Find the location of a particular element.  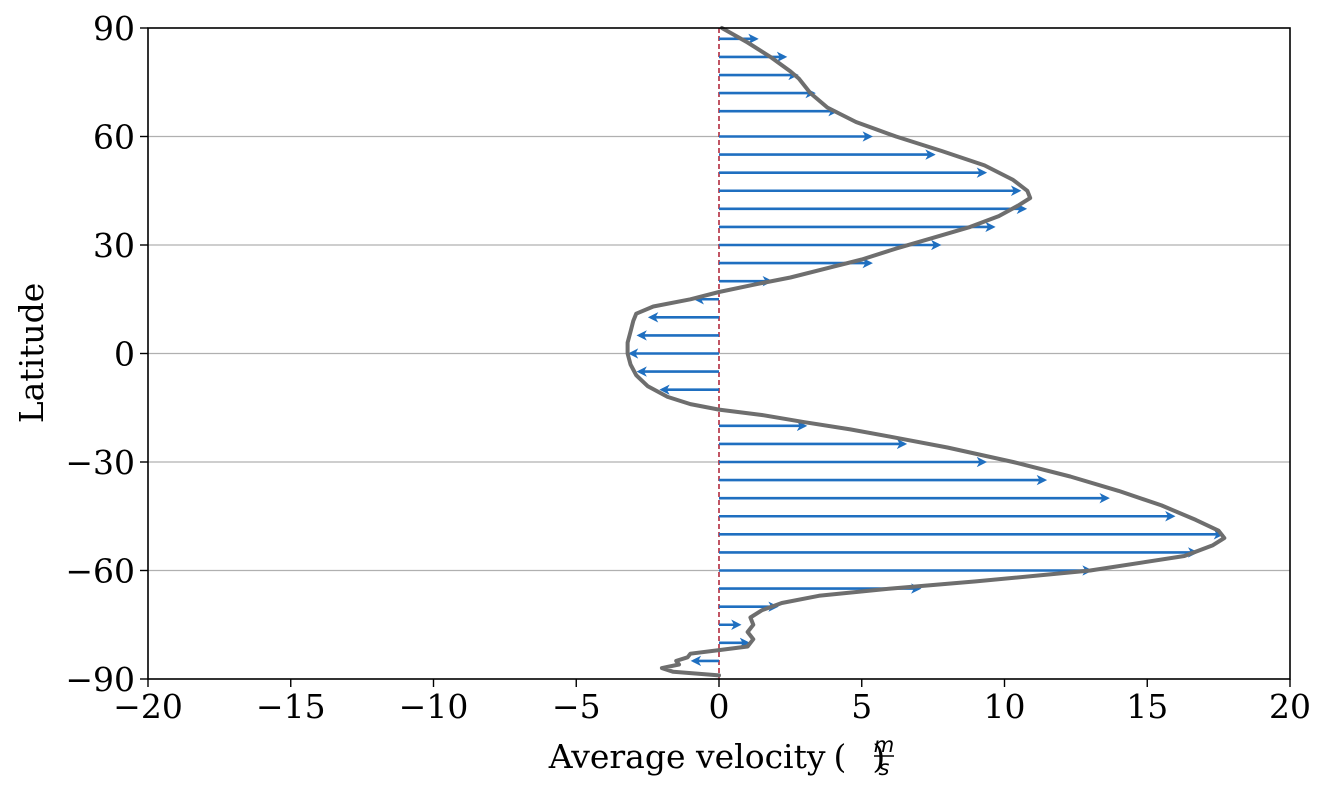

y-tick-label: 90 is located at coordinates (114, 28).